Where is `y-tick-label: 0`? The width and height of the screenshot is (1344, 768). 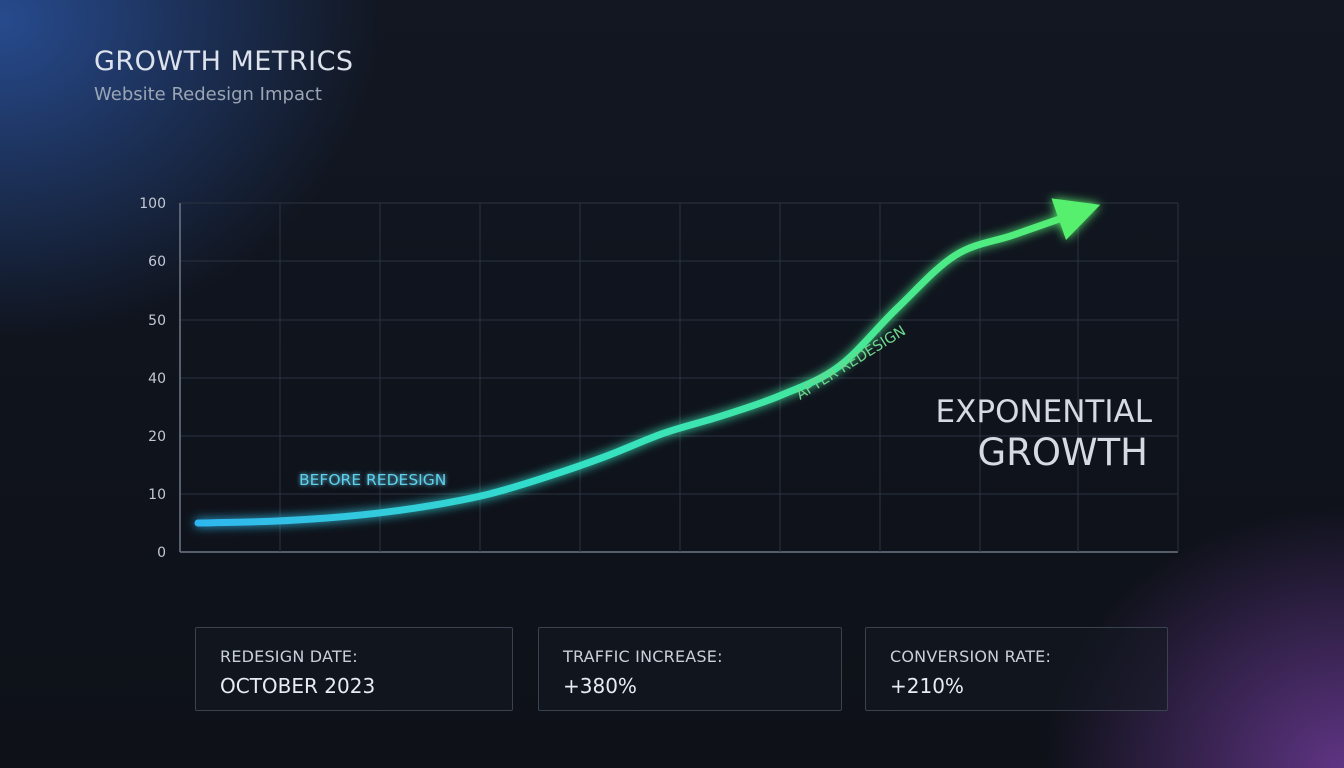
y-tick-label: 0 is located at coordinates (161, 553).